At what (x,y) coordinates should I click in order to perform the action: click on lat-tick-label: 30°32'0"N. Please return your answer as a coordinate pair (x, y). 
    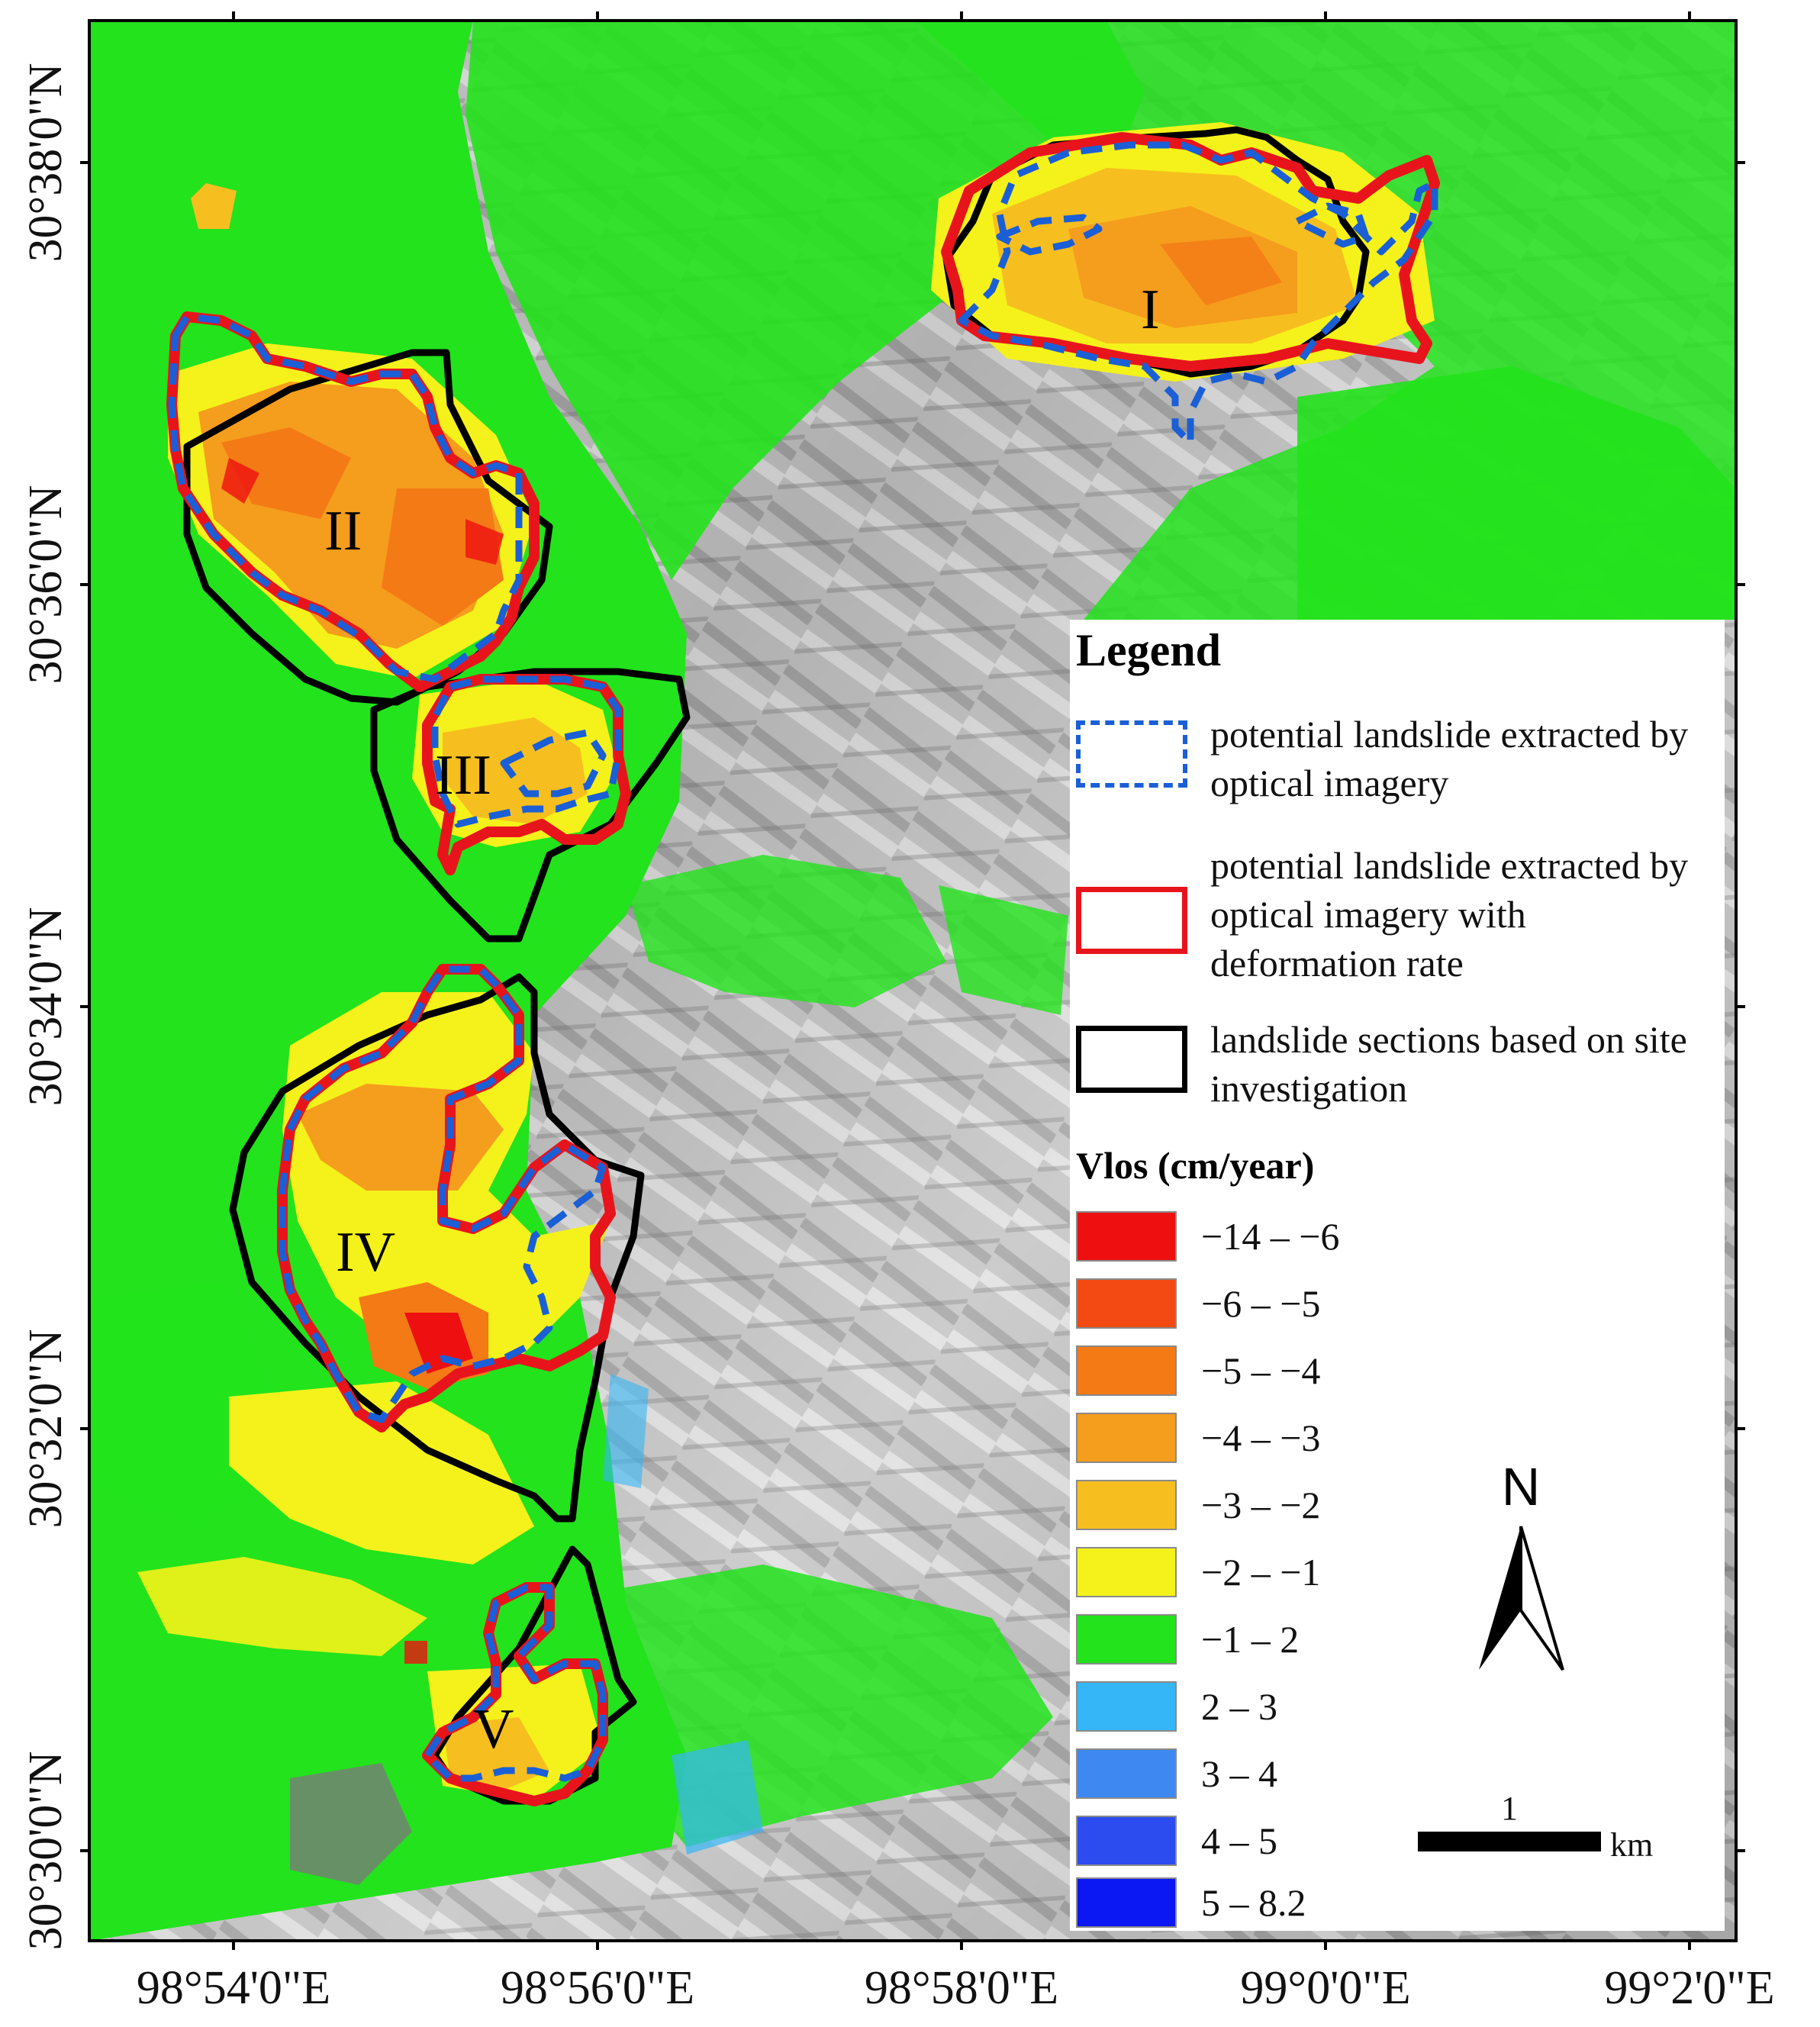
    Looking at the image, I should click on (46, 1428).